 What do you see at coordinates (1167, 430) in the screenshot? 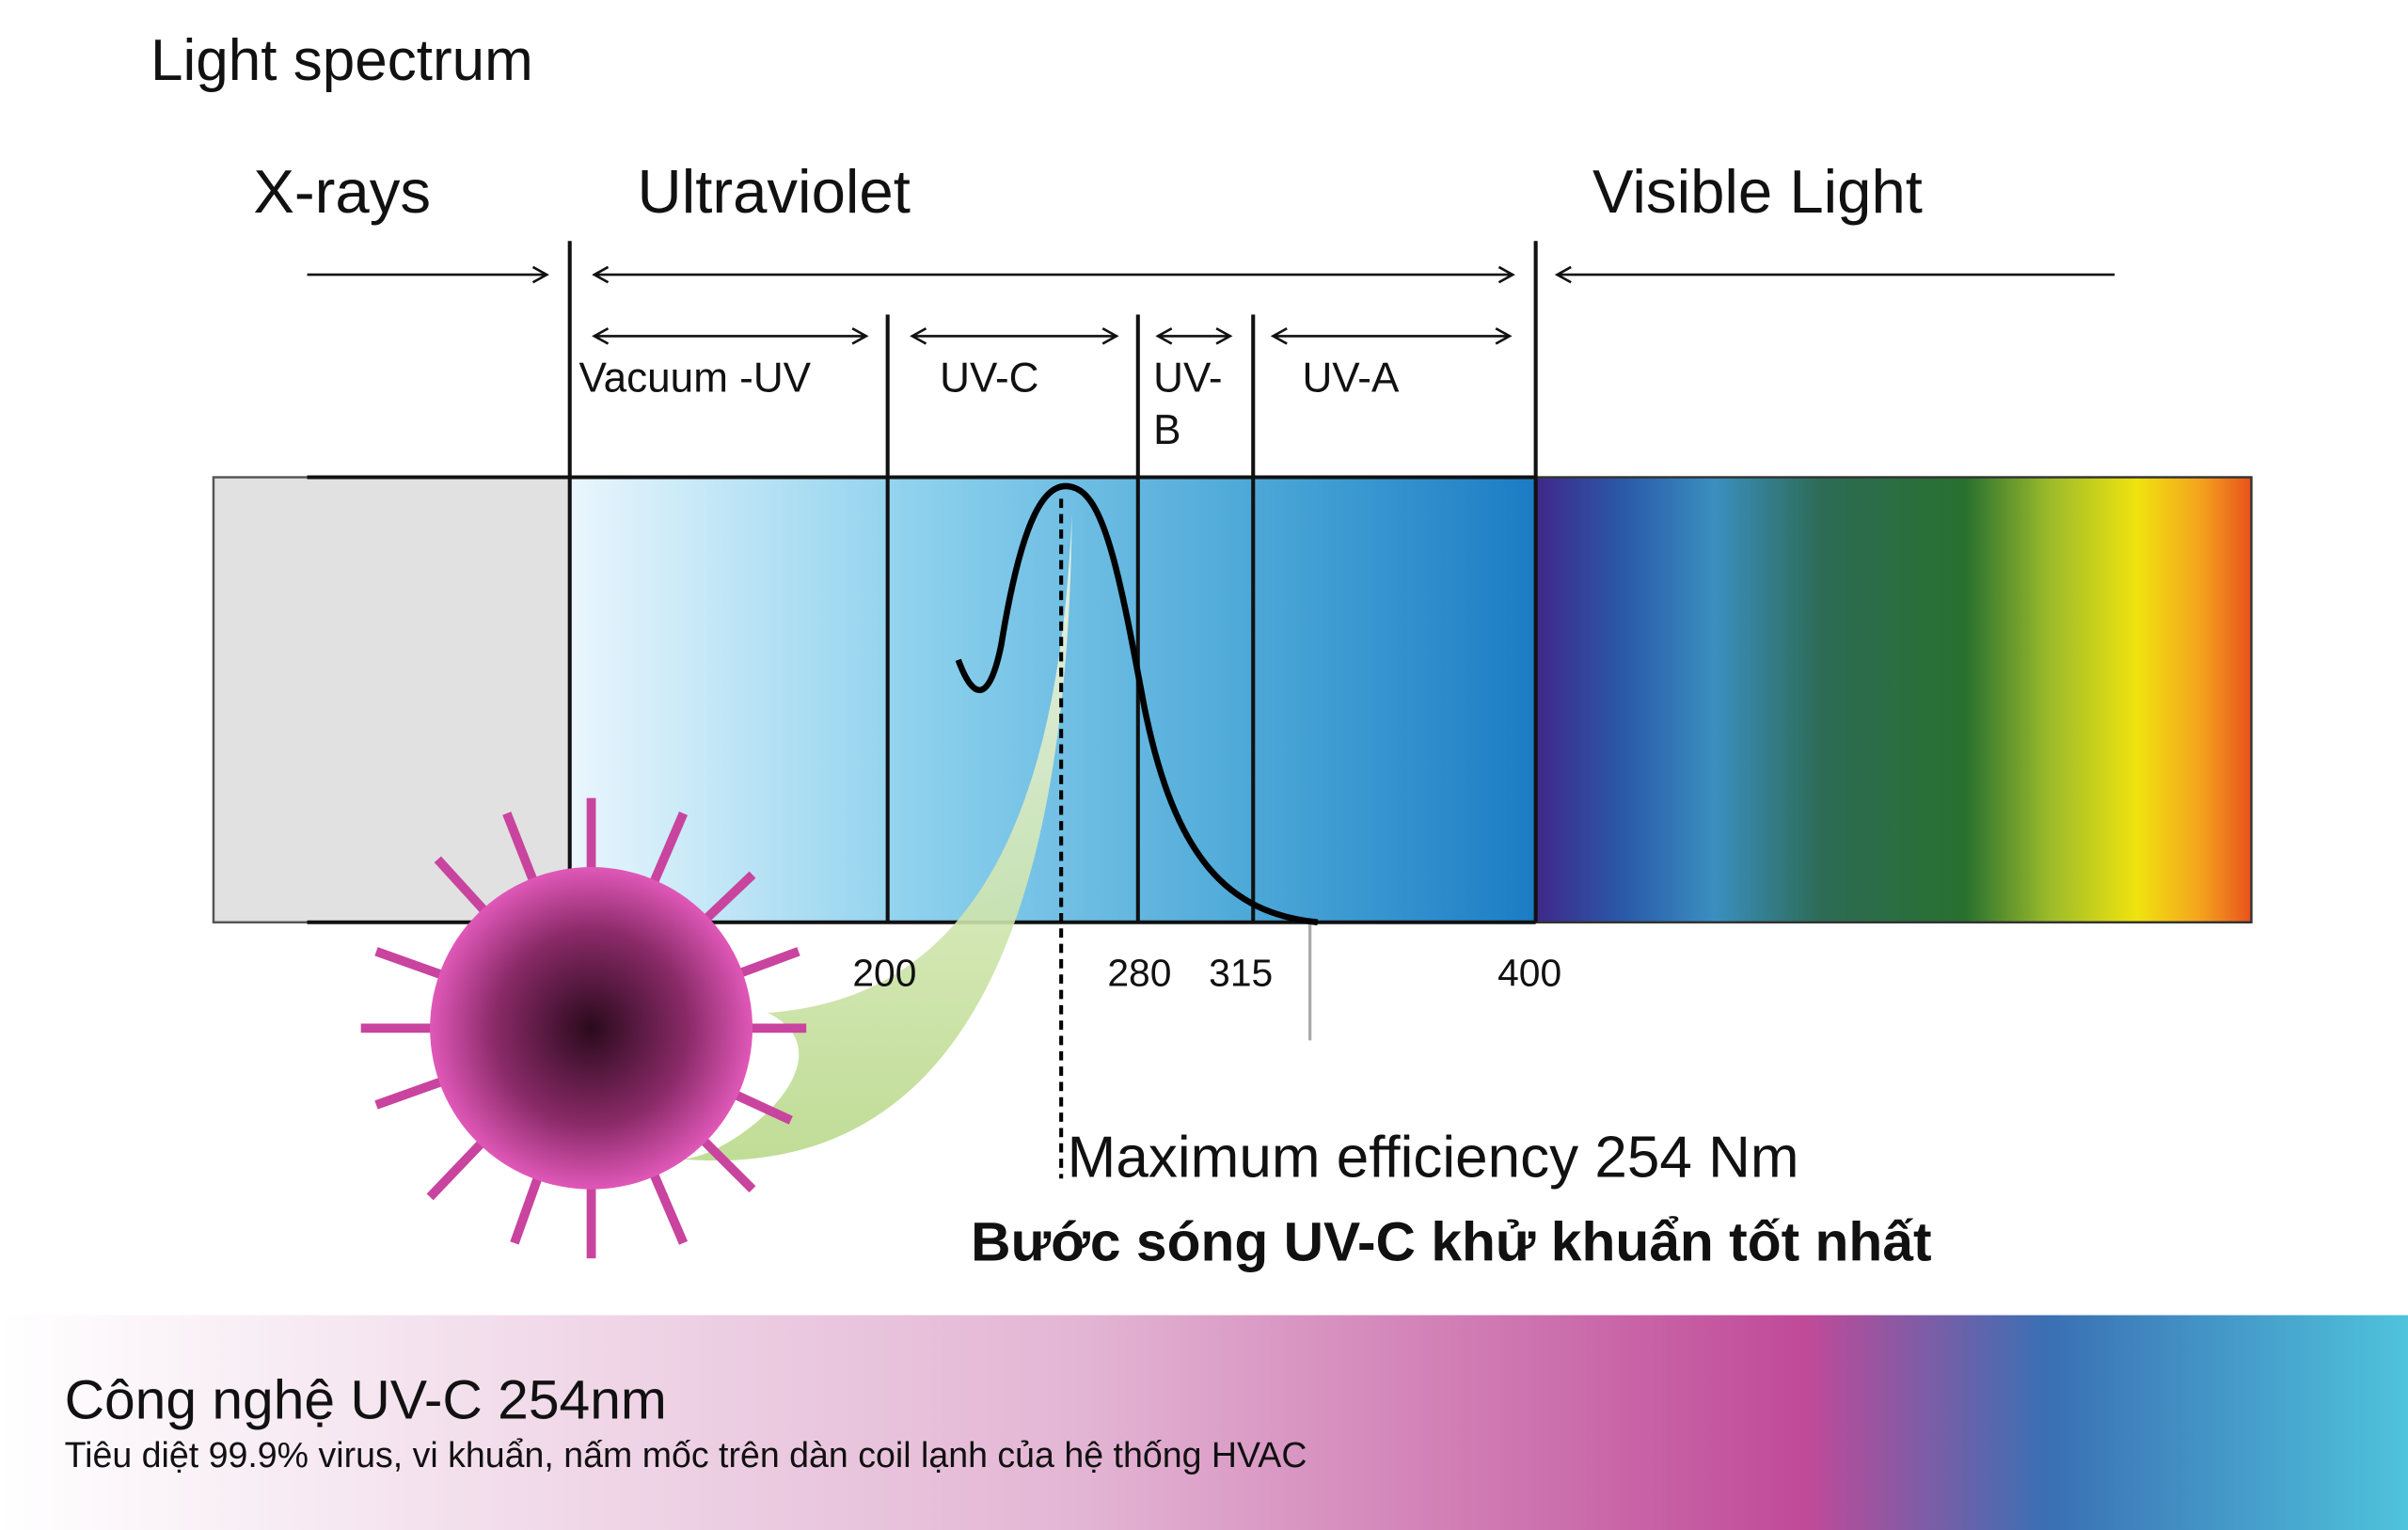
I see `band-label: B` at bounding box center [1167, 430].